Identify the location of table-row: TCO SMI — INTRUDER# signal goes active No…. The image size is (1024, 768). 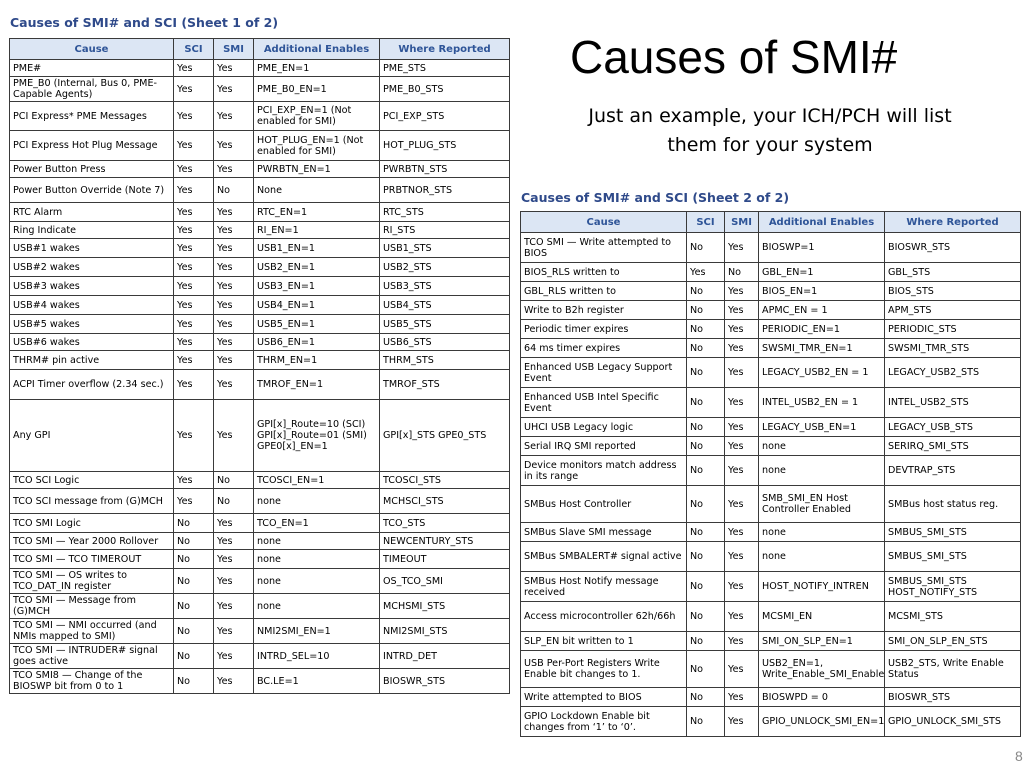
(259, 656).